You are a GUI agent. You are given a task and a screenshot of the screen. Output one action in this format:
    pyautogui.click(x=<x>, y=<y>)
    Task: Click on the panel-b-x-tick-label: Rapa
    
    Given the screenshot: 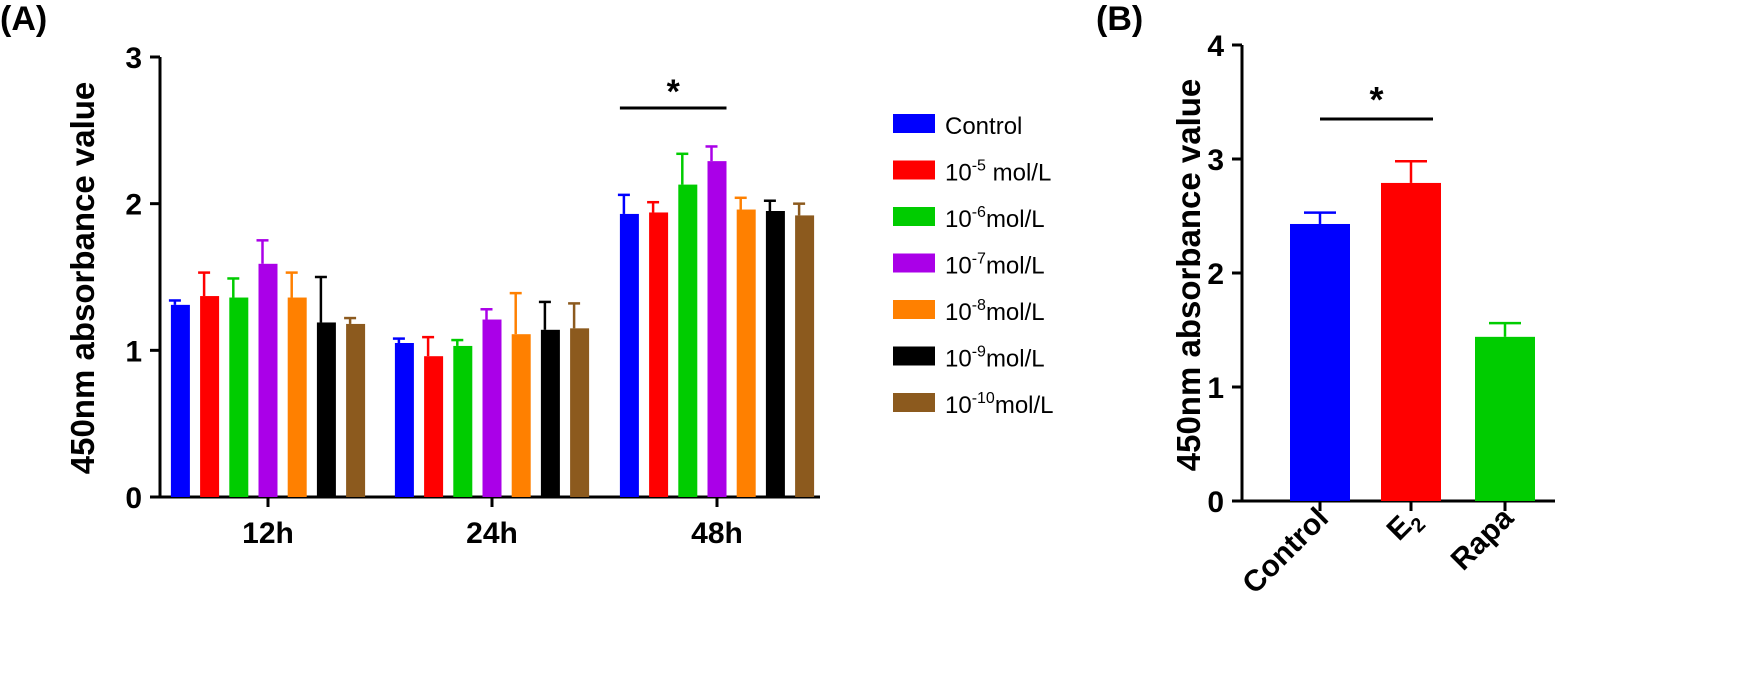 What is the action you would take?
    pyautogui.click(x=1482, y=538)
    